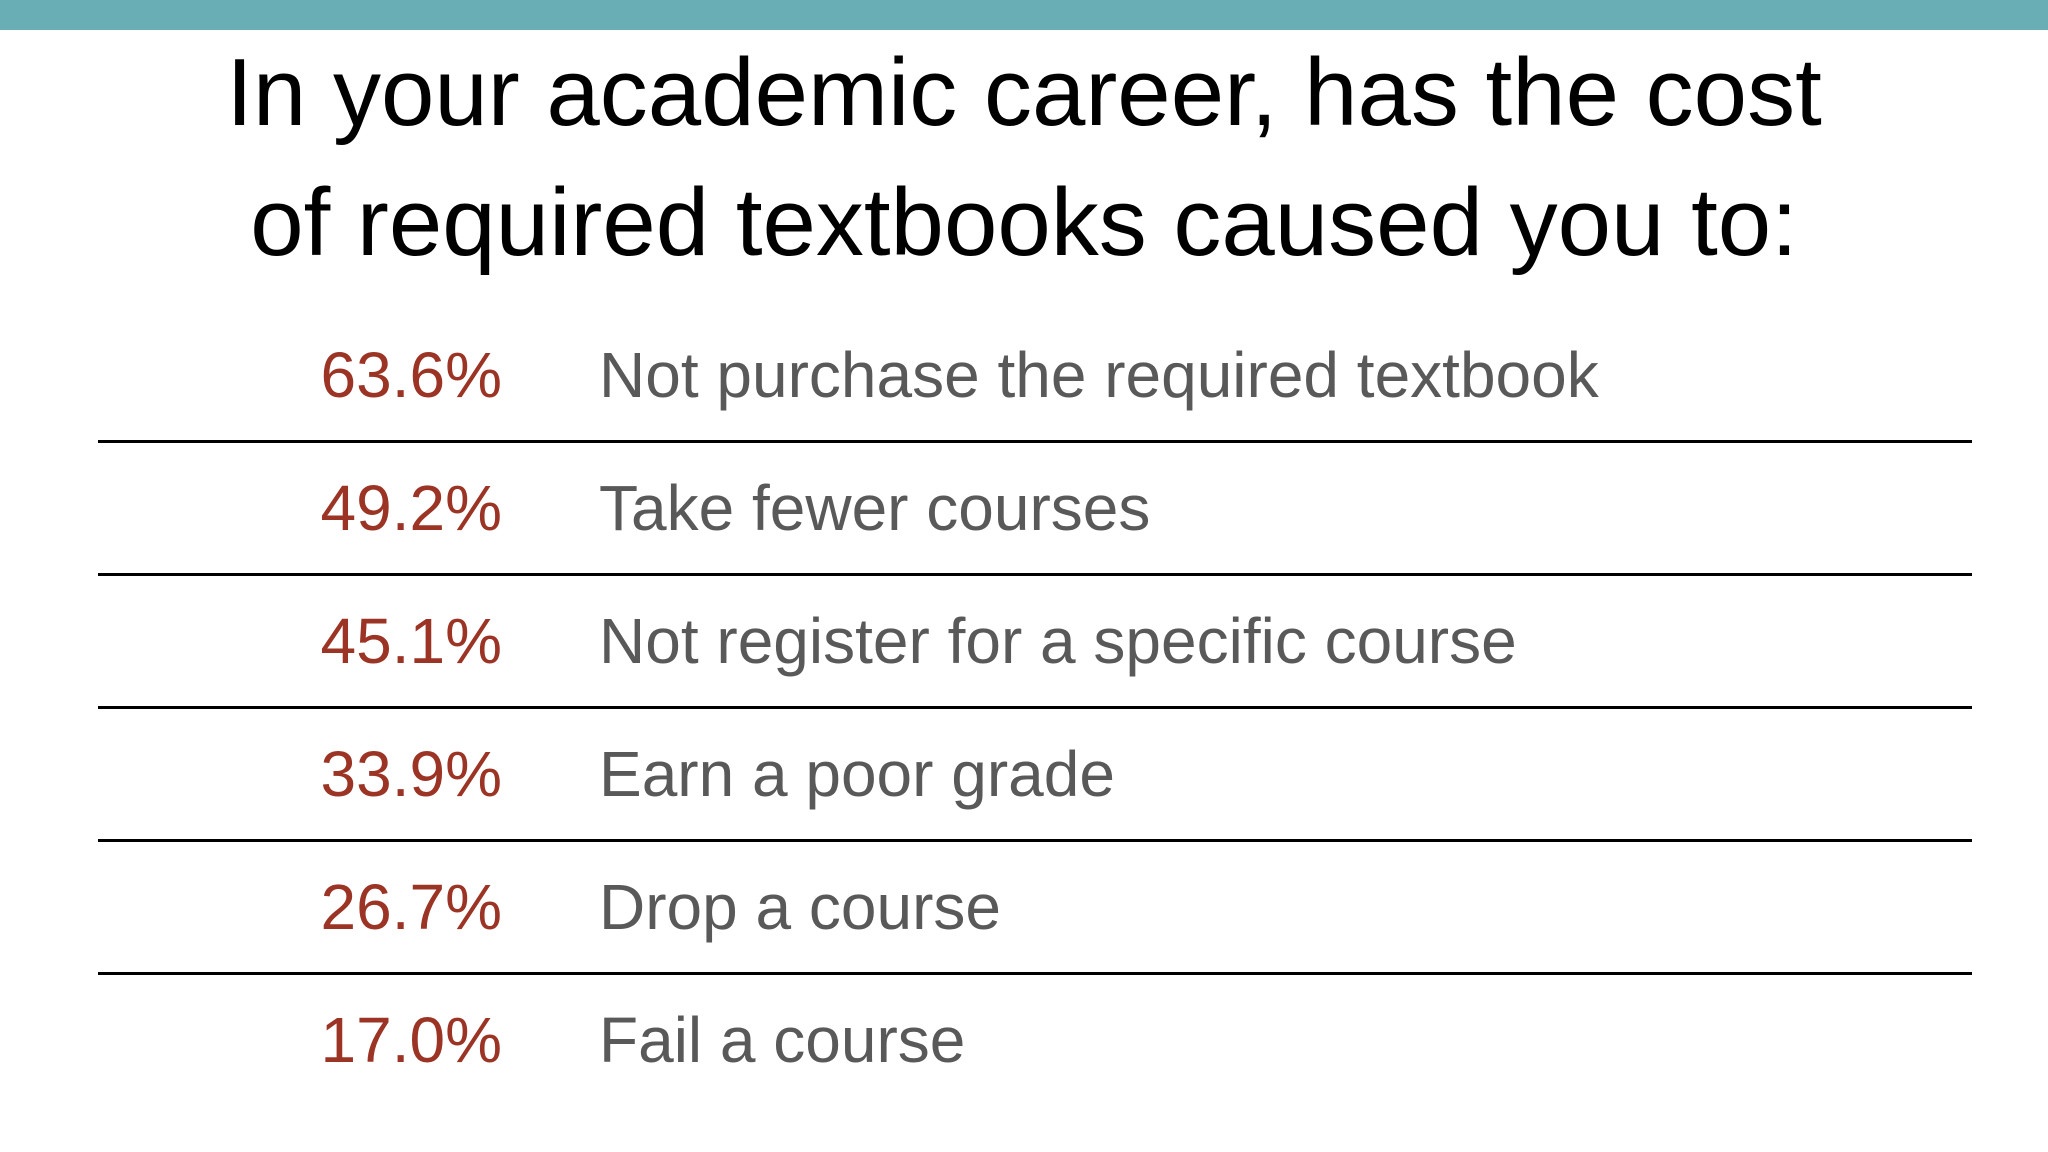 Image resolution: width=2048 pixels, height=1152 pixels. What do you see at coordinates (411, 641) in the screenshot?
I see `percent-value: 45.1%` at bounding box center [411, 641].